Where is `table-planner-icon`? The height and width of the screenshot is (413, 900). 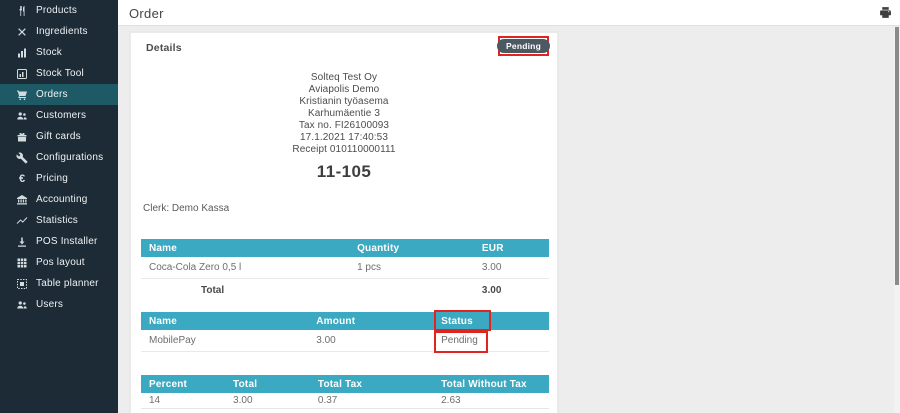
table-planner-icon is located at coordinates (22, 284).